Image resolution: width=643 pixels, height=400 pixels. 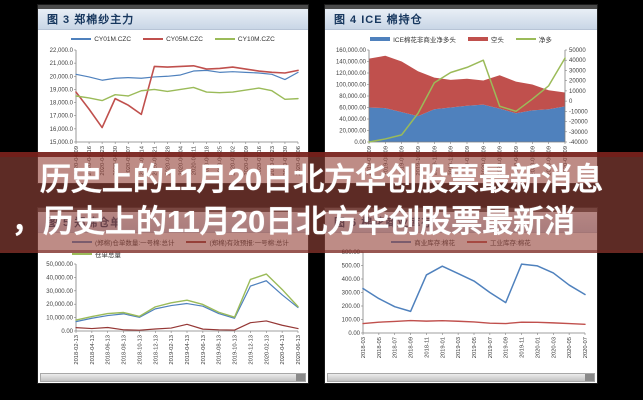 What do you see at coordinates (538, 347) in the screenshot?
I see `svg-text: 2020-01` at bounding box center [538, 347].